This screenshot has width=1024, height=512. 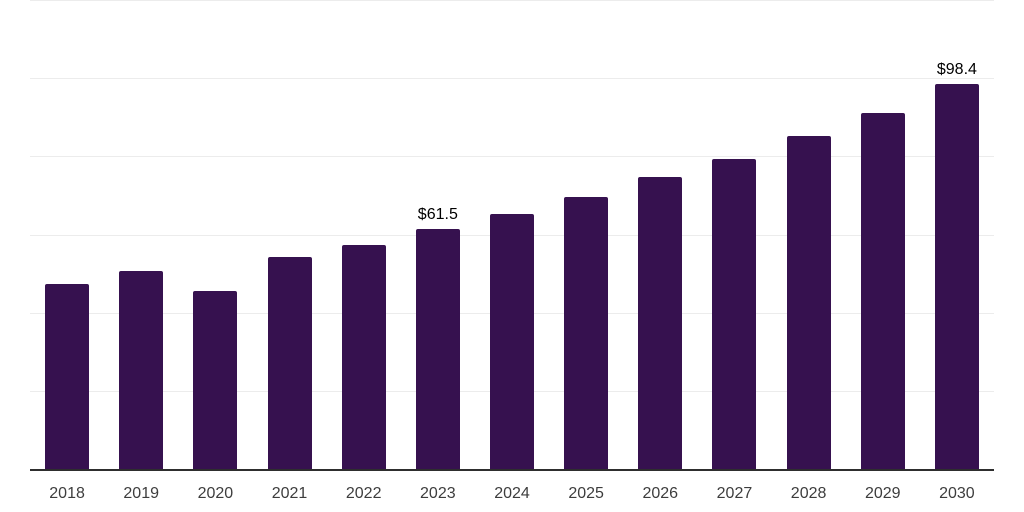 I want to click on bar-slot-2030: $98.4 2030, so click(x=957, y=251).